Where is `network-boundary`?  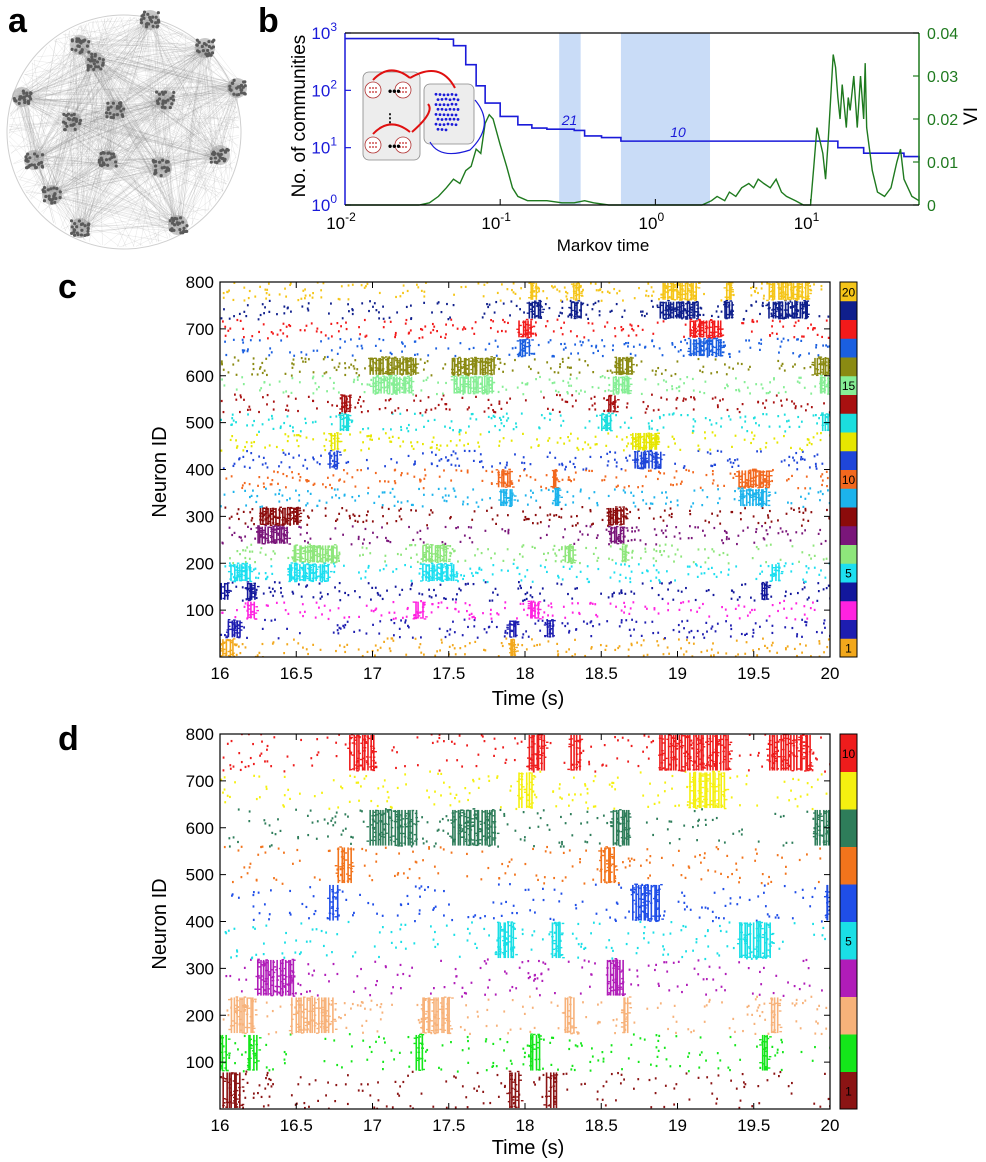 network-boundary is located at coordinates (124, 132).